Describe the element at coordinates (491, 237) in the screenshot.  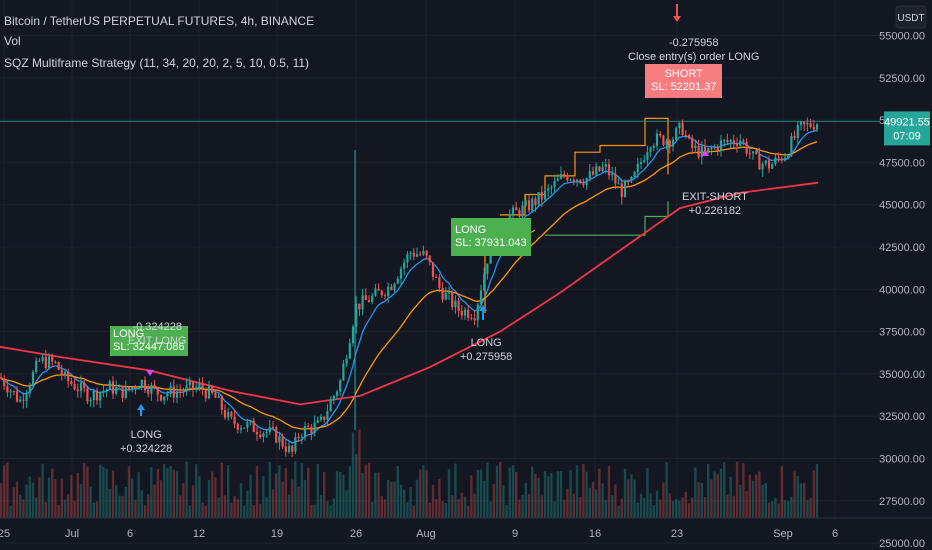
I see `long-signal-box-2: LONG SL: 37931.043` at that location.